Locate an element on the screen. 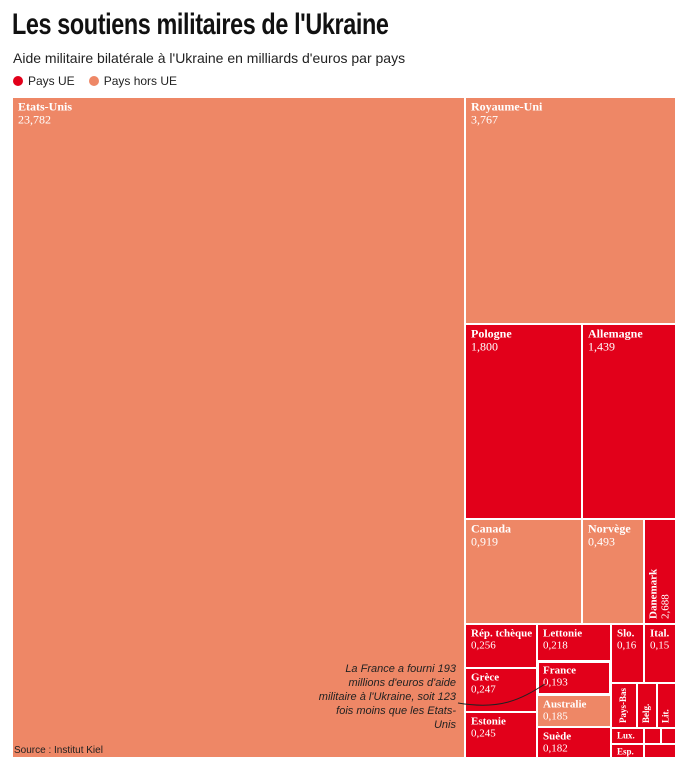 This screenshot has width=684, height=776. source: Source : Institut Kiel is located at coordinates (58, 750).